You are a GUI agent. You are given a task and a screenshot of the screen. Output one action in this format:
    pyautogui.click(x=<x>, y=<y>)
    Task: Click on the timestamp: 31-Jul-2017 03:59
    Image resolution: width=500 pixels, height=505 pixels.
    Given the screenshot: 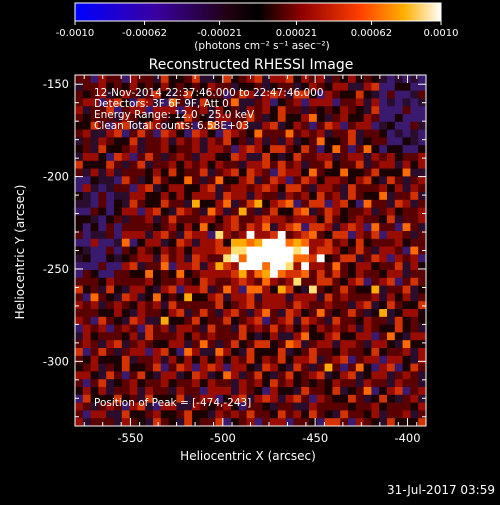 What is the action you would take?
    pyautogui.click(x=441, y=490)
    